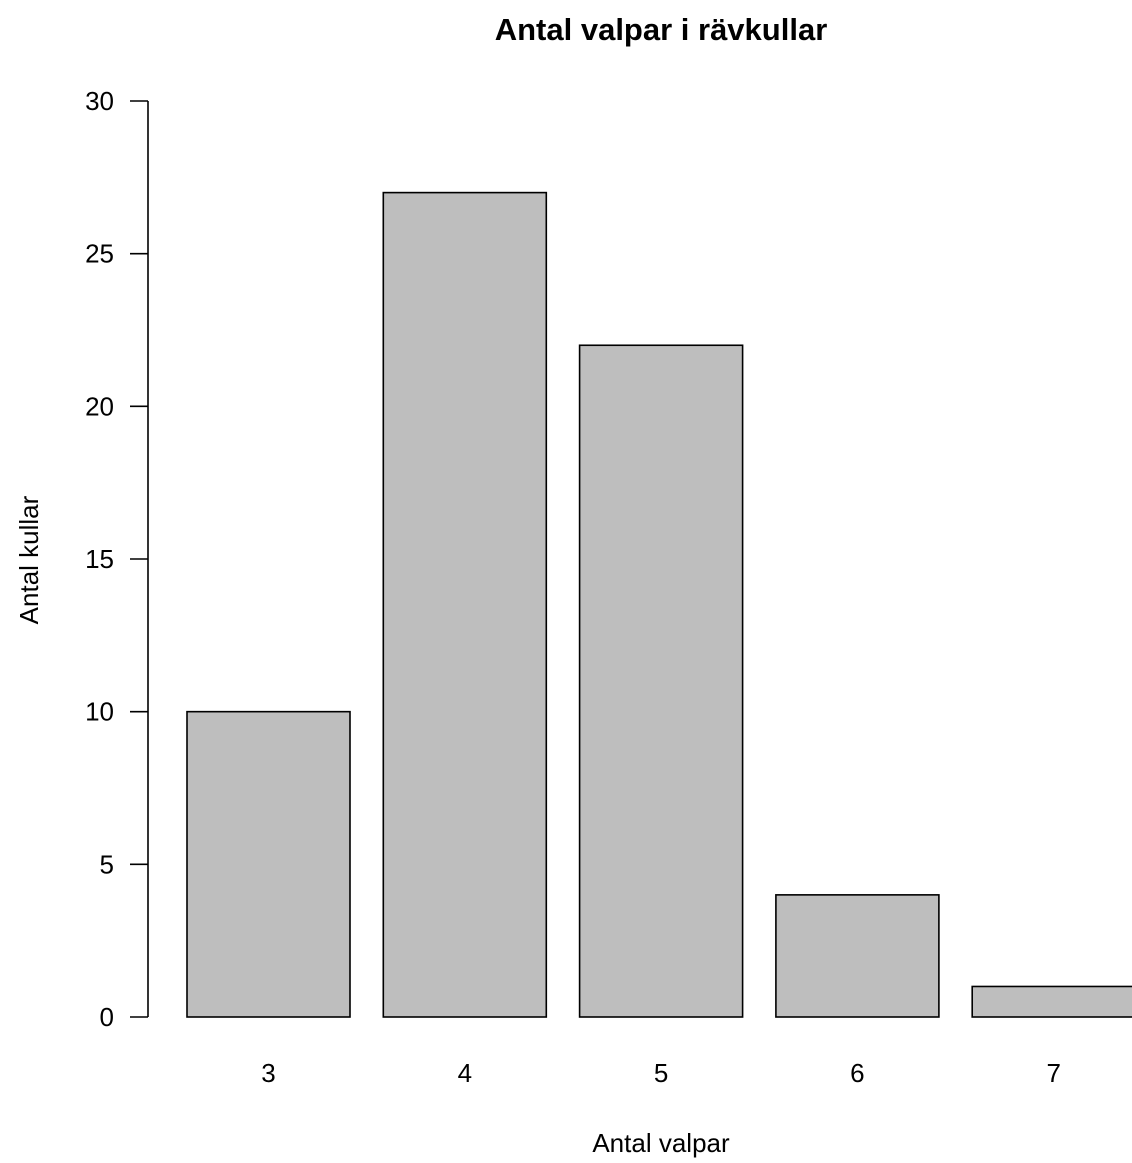 The image size is (1132, 1163). What do you see at coordinates (99, 254) in the screenshot?
I see `y-tick-label: 25` at bounding box center [99, 254].